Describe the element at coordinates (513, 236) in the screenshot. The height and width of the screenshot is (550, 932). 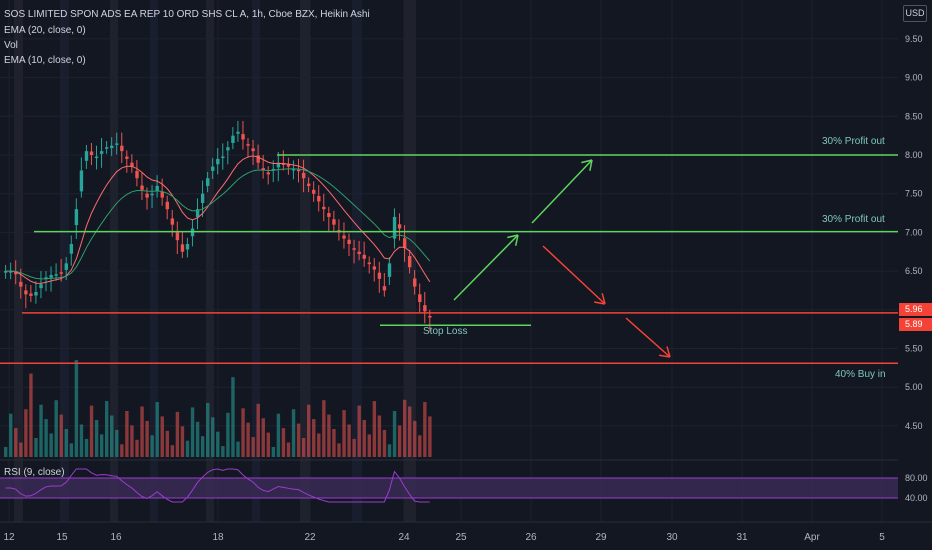
I see `arrow-up-1-head` at that location.